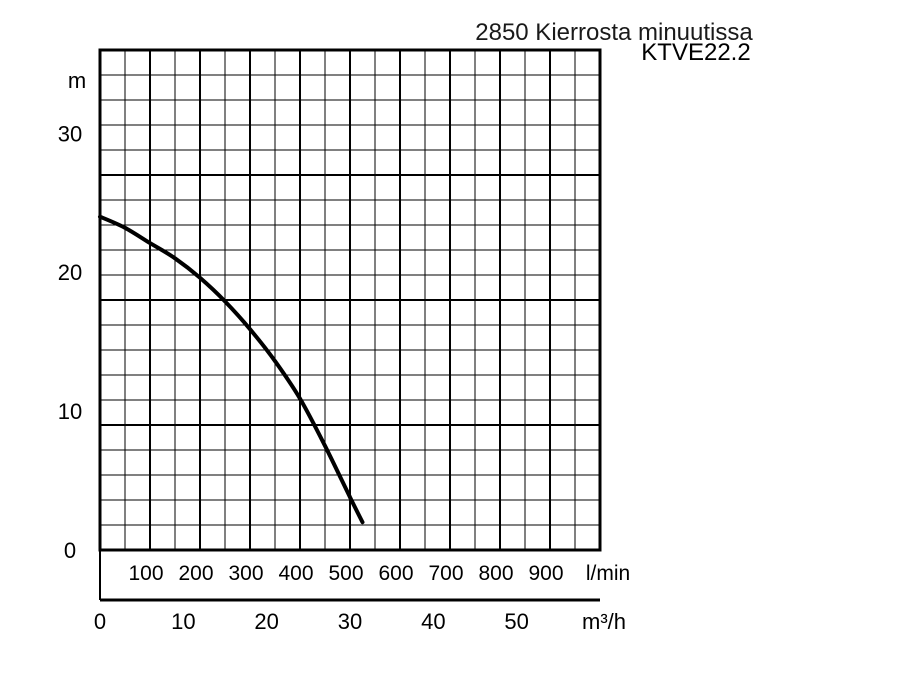 Image resolution: width=900 pixels, height=700 pixels. I want to click on x-tick-label-lmin: 900, so click(545, 573).